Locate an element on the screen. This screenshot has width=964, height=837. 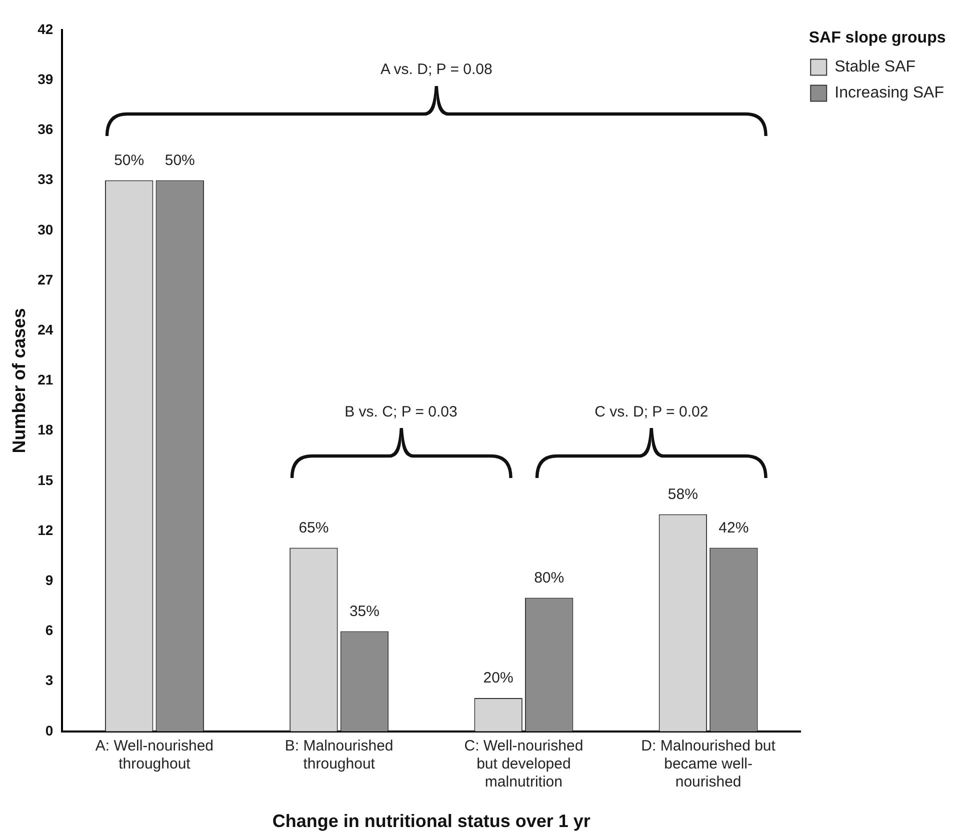
y-tick-label: 12 is located at coordinates (46, 530).